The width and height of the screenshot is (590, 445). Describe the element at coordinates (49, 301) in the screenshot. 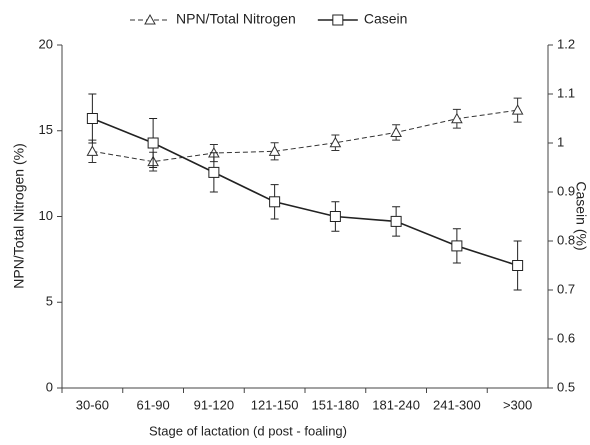

I see `y-tick-label: 5` at that location.